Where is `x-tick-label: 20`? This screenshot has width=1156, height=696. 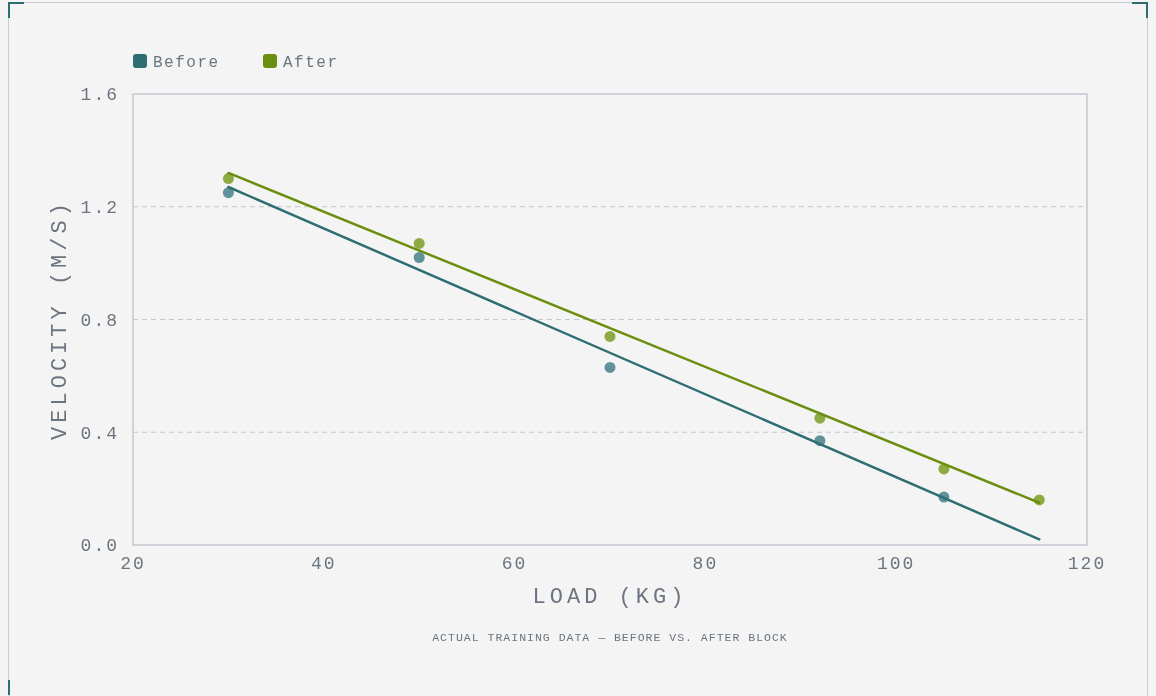 x-tick-label: 20 is located at coordinates (133, 564).